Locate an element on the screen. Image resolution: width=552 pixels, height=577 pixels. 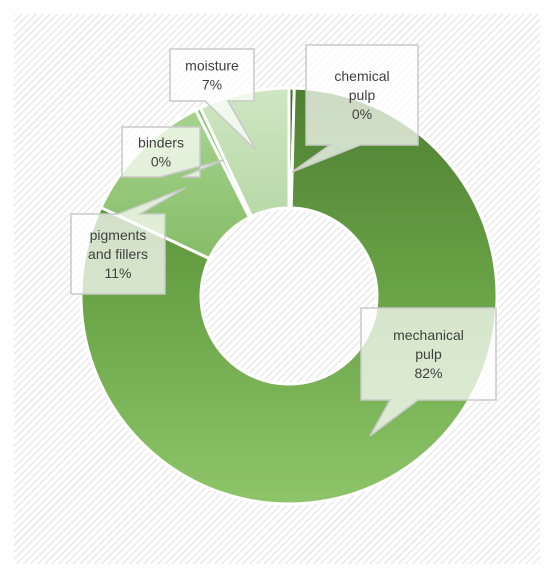
callout-binders: binders 0% is located at coordinates (173, 152).